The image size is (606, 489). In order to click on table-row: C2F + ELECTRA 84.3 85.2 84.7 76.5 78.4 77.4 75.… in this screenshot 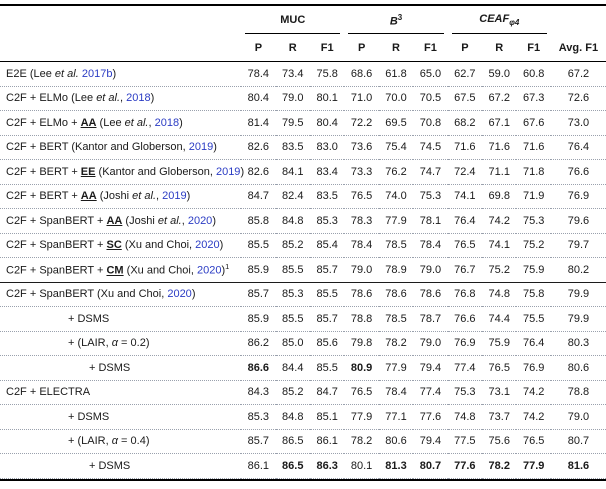, I will do `click(303, 392)`.